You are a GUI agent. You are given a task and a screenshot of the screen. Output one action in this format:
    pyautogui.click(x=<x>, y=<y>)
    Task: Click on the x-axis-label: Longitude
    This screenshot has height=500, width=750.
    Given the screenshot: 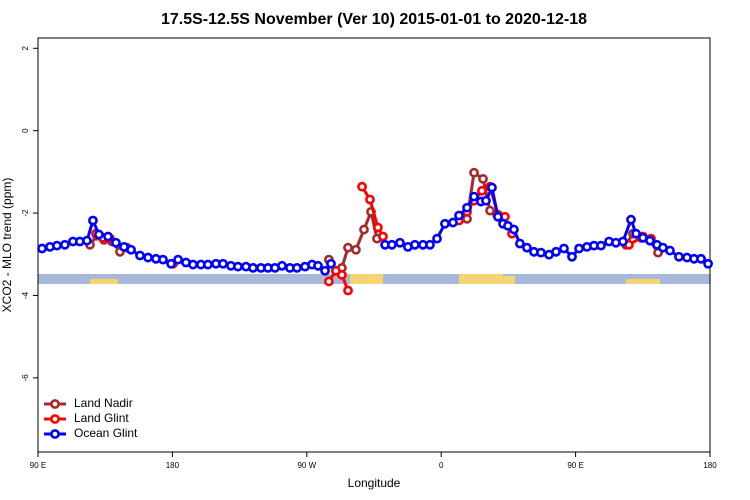 What is the action you would take?
    pyautogui.click(x=374, y=483)
    